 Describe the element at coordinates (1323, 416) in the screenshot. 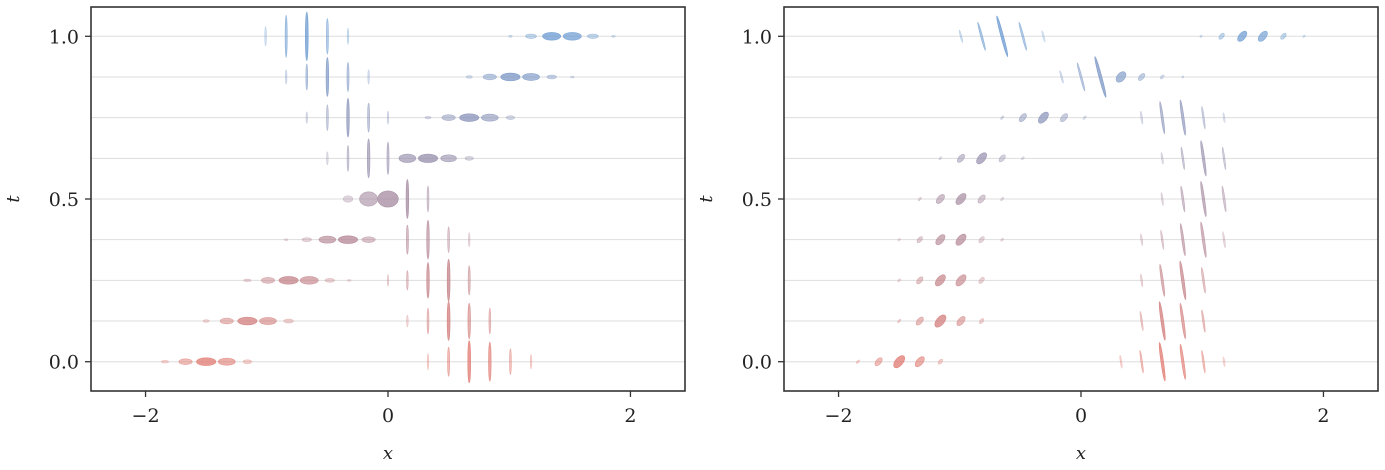

I see `x-tick-label: 2` at that location.